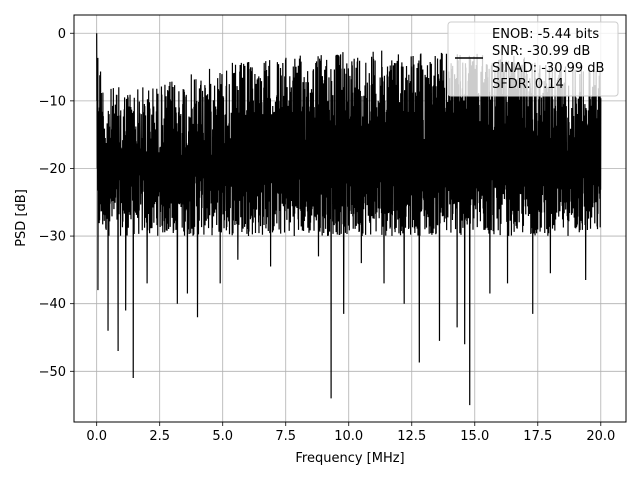  What do you see at coordinates (600, 436) in the screenshot?
I see `x-tick-label: 20.0` at bounding box center [600, 436].